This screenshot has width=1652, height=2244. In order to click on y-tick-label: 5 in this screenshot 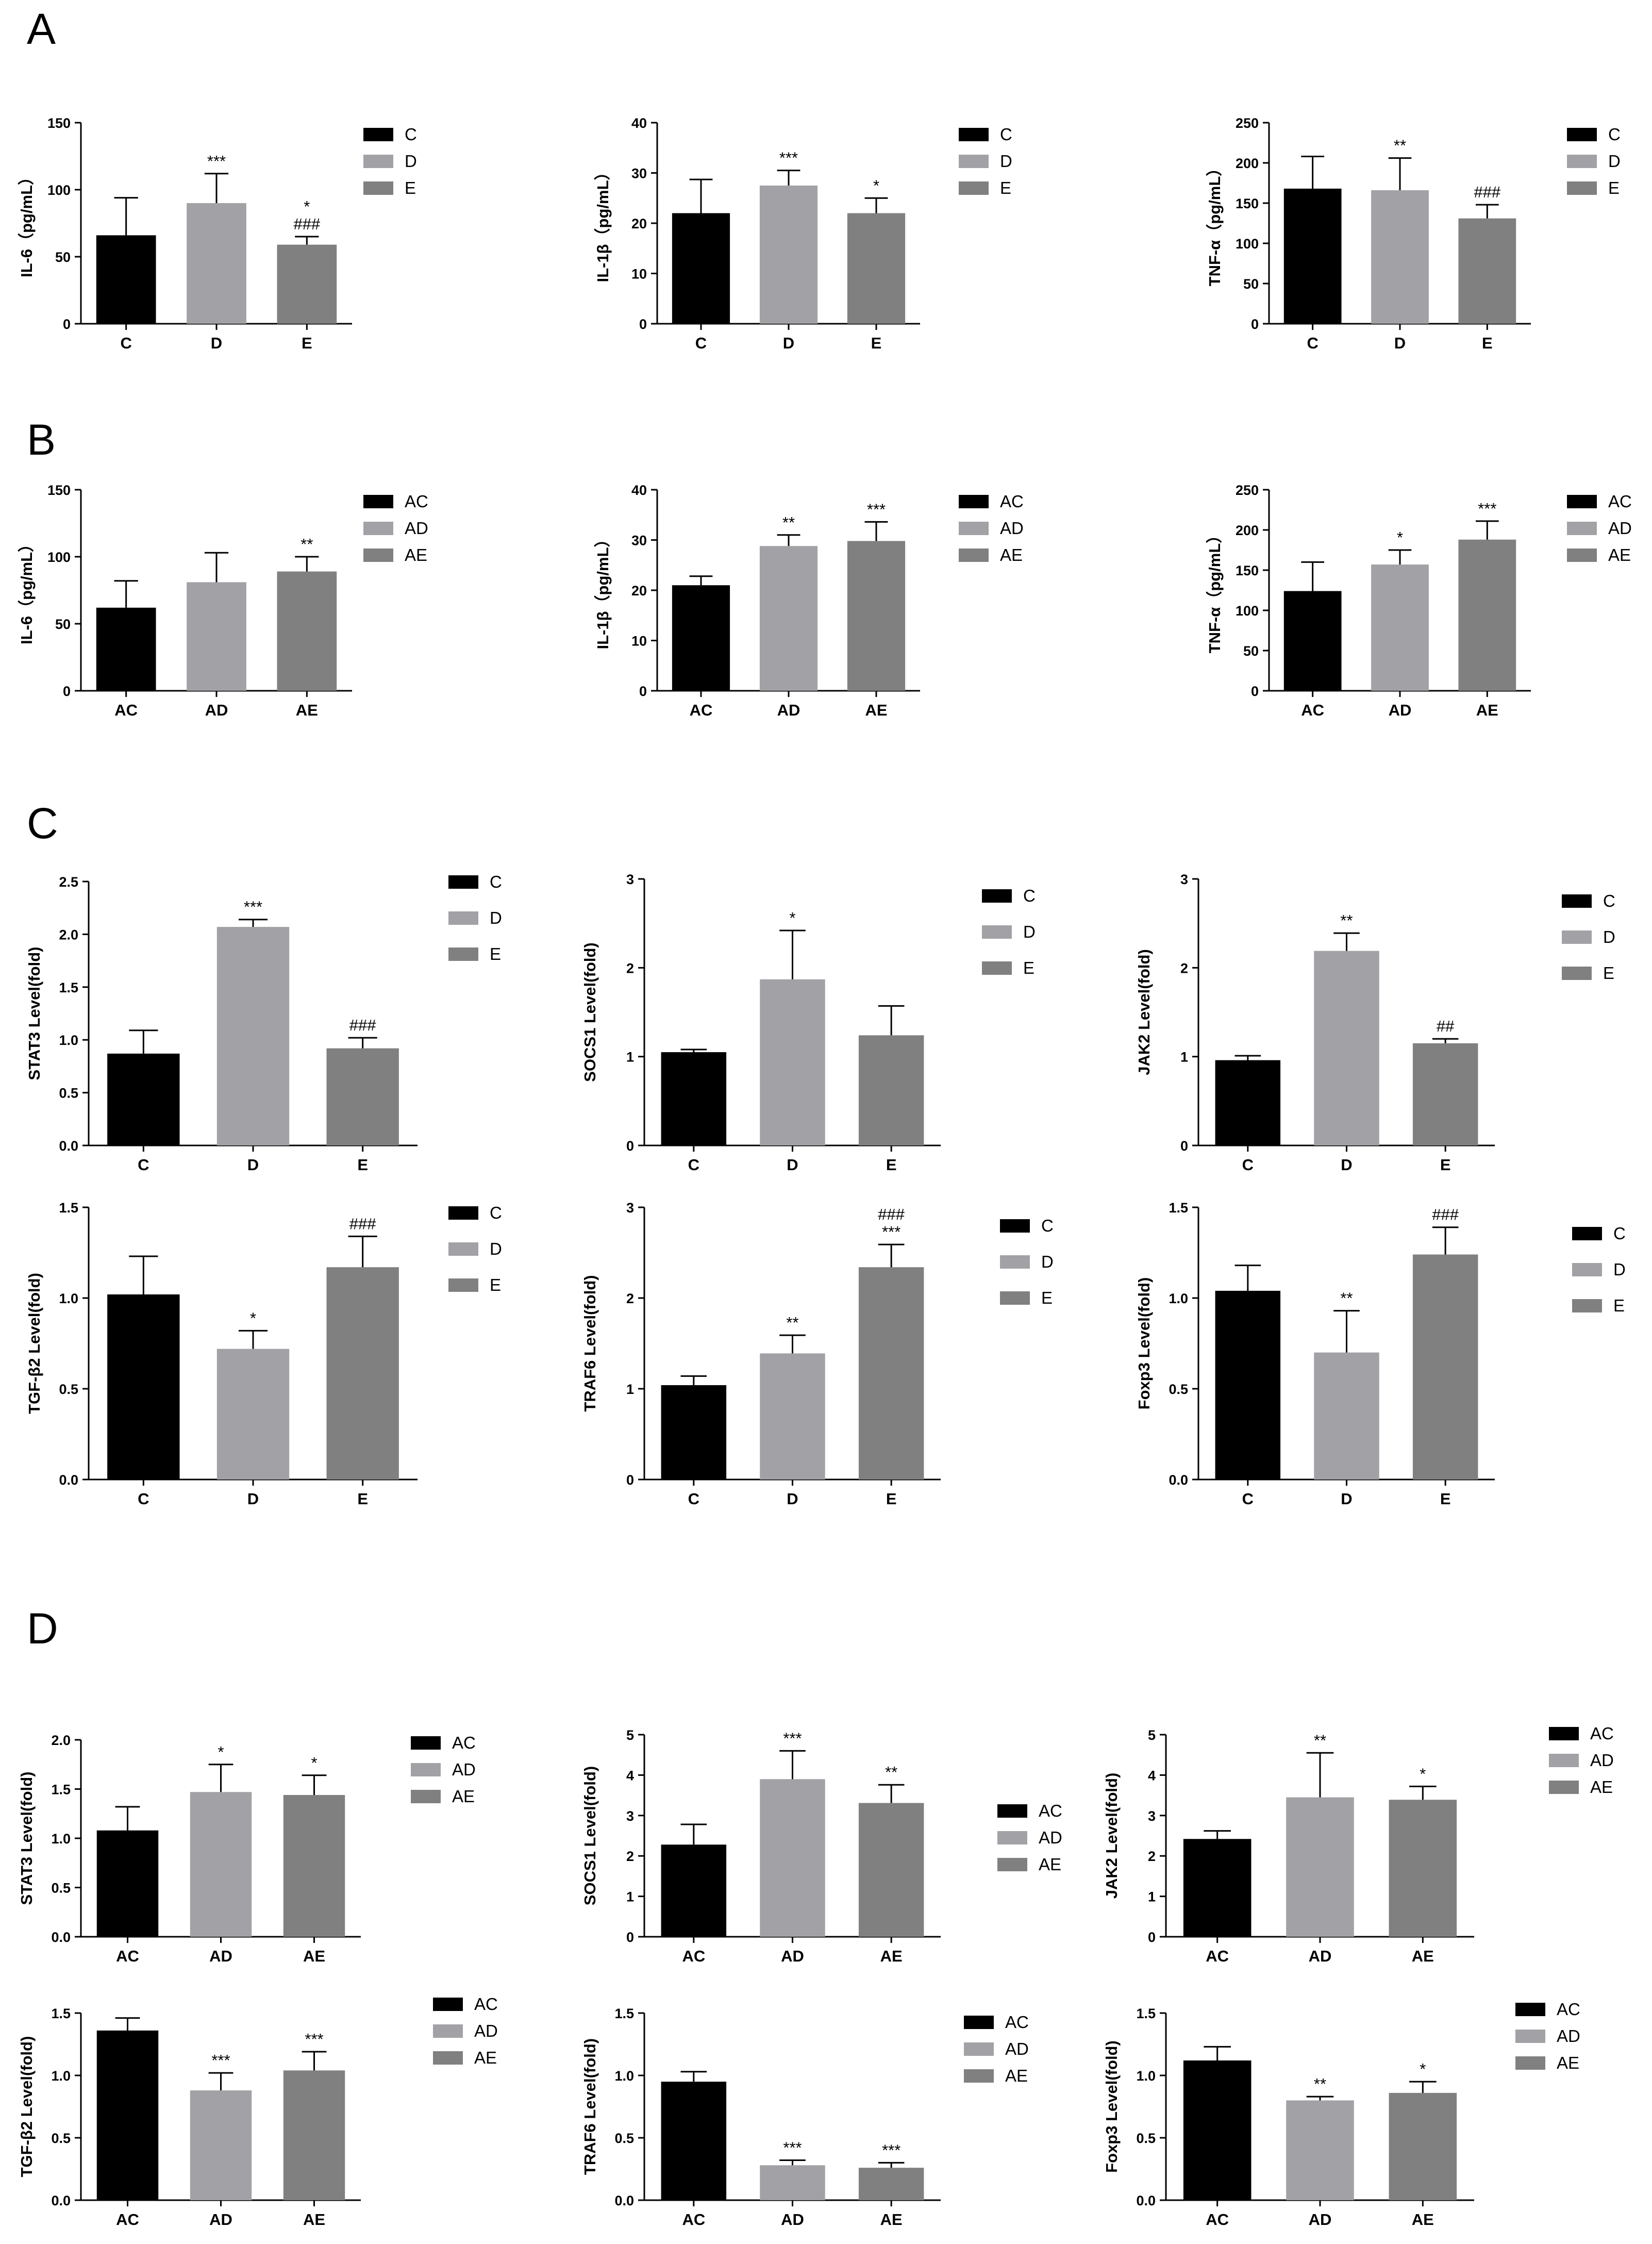, I will do `click(630, 1735)`.